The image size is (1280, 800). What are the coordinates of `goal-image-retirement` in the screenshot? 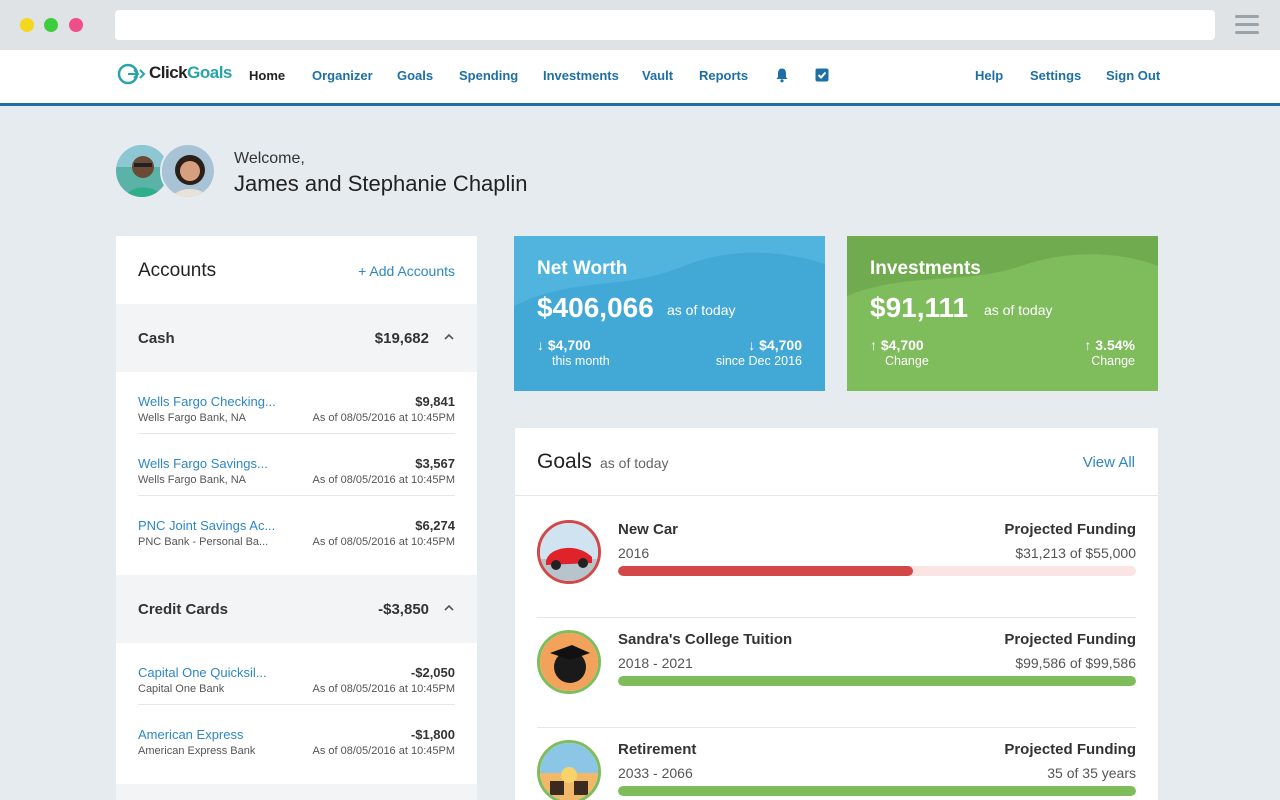 It's located at (569, 770).